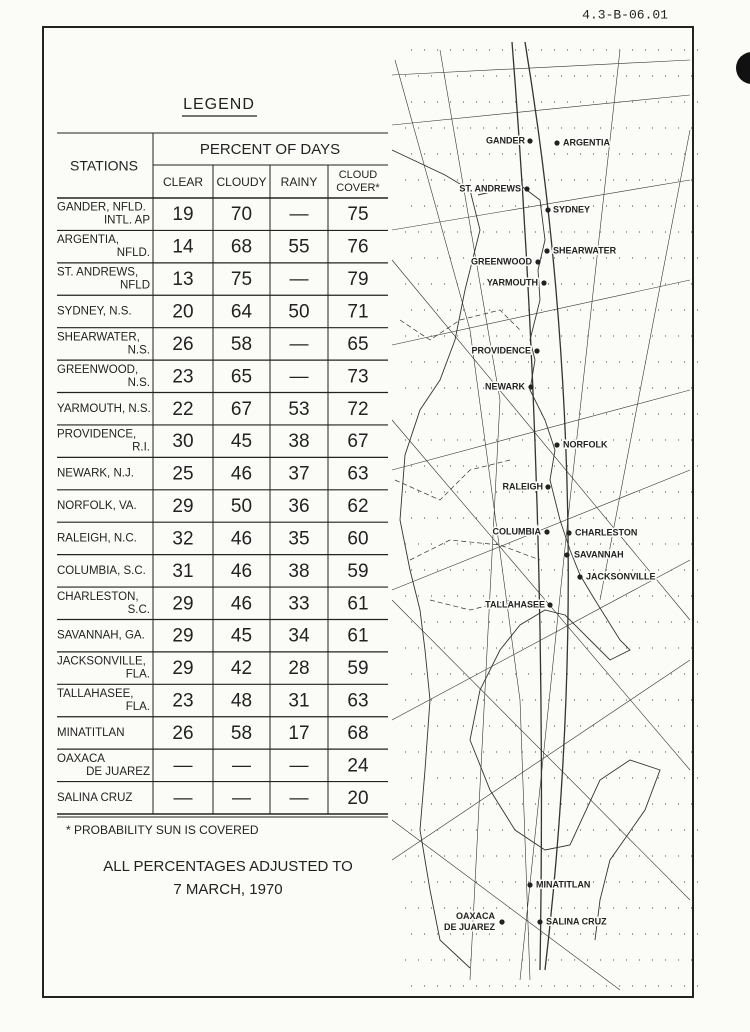 Image resolution: width=750 pixels, height=1032 pixels. I want to click on station-name: S.C., so click(139, 610).